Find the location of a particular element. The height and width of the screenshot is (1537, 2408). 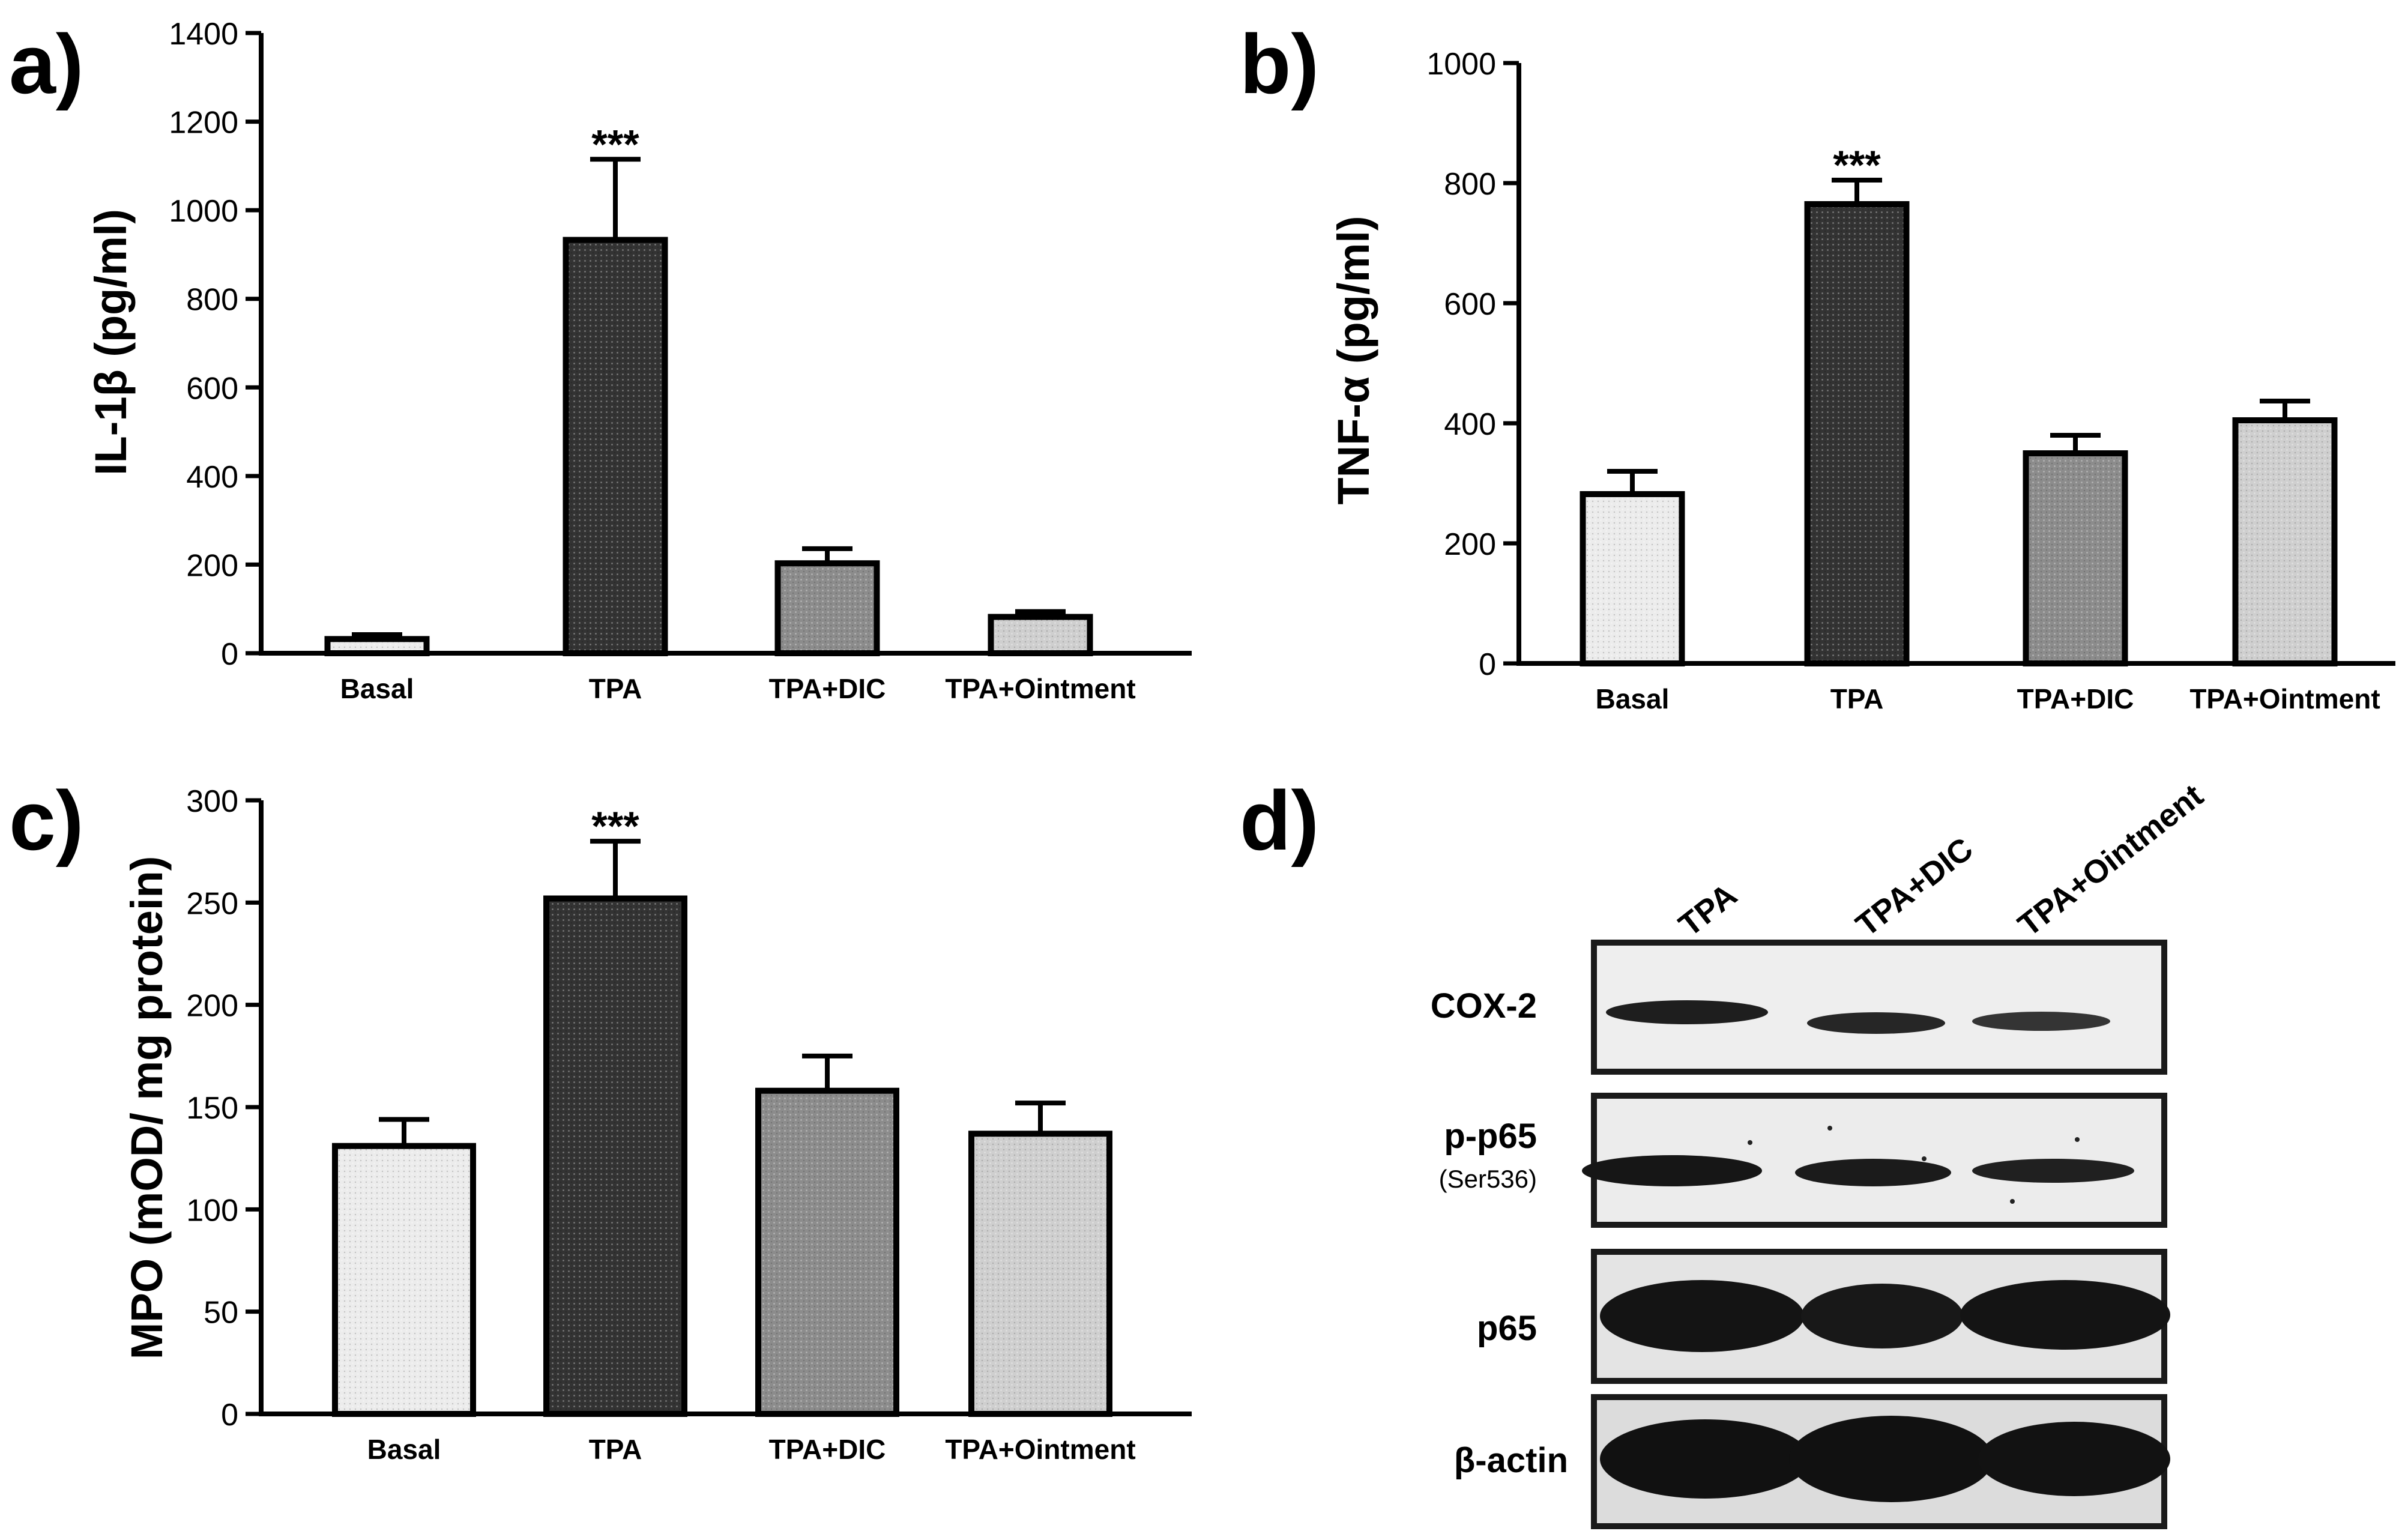

y-axis-title: MPO (mOD/ mg protein) is located at coordinates (147, 1108).